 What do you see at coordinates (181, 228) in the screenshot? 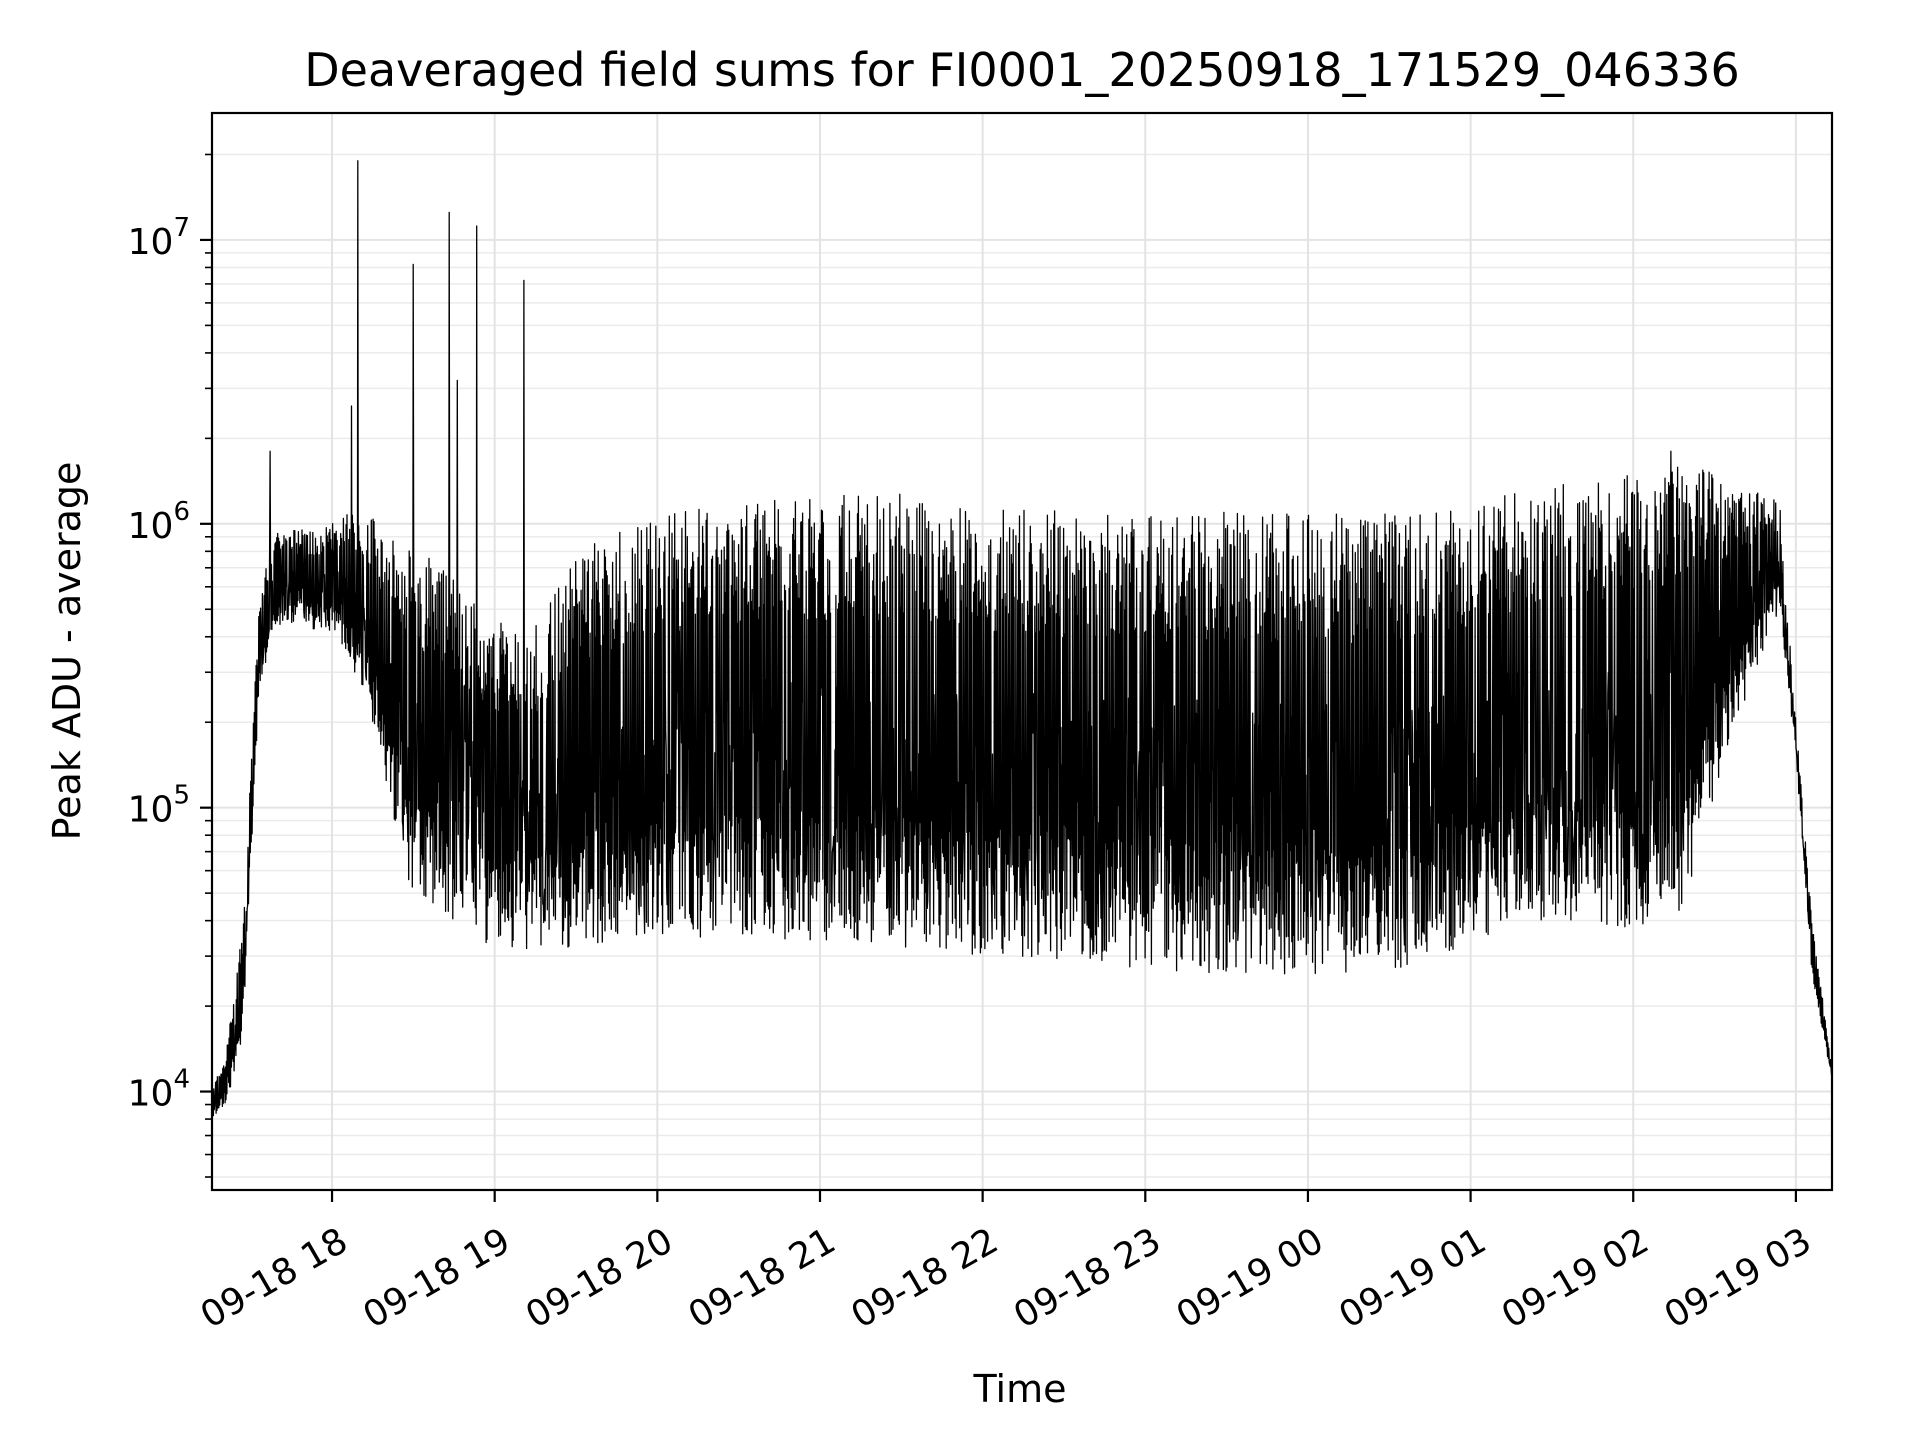
I see `y-tick-label-exponent: 7` at bounding box center [181, 228].